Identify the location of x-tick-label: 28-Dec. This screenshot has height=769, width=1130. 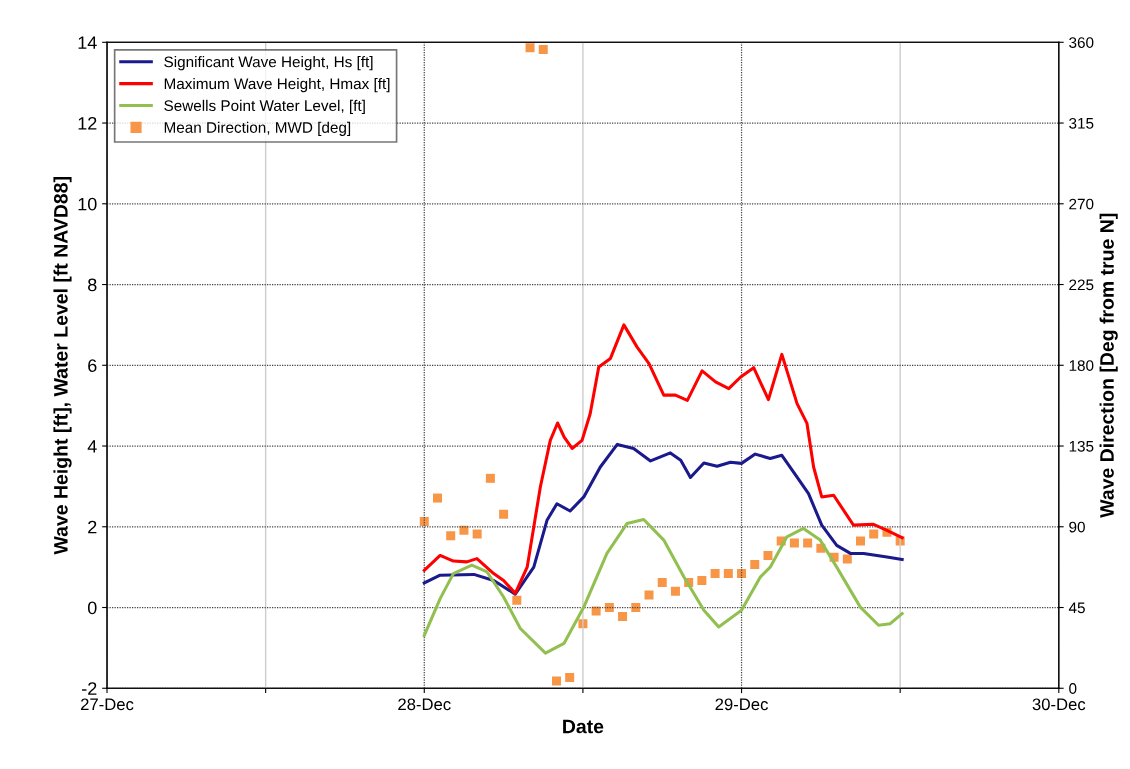
(424, 704).